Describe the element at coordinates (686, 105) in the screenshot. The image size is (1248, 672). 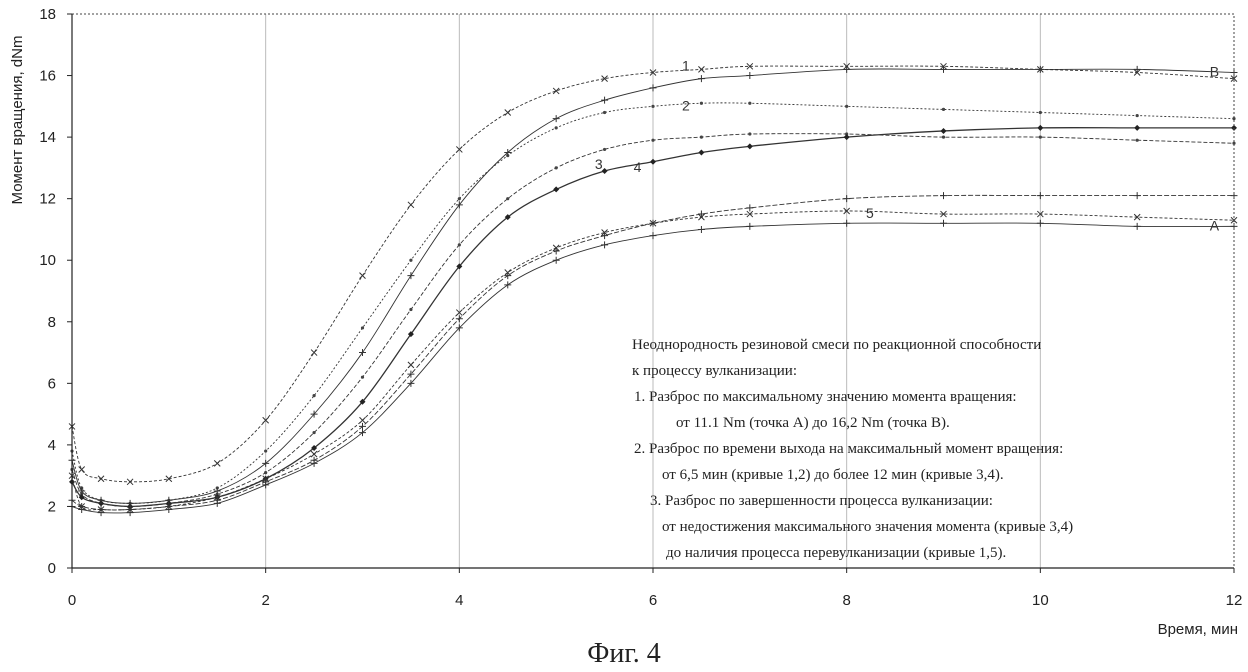
I see `curve-label-2: 2` at that location.